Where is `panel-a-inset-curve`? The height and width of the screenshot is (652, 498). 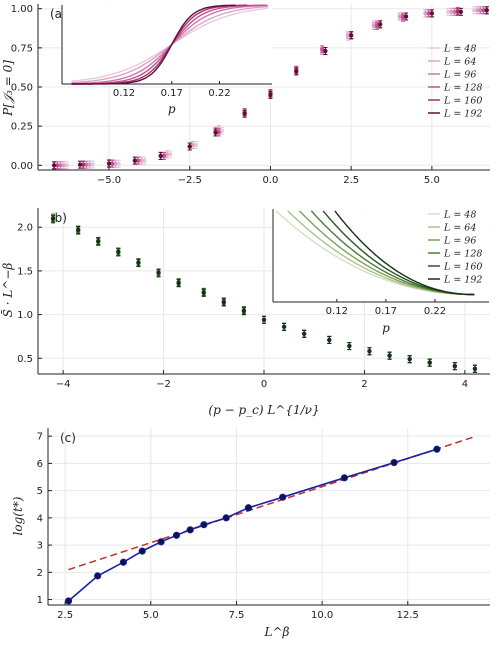 panel-a-inset-curve is located at coordinates (153, 44).